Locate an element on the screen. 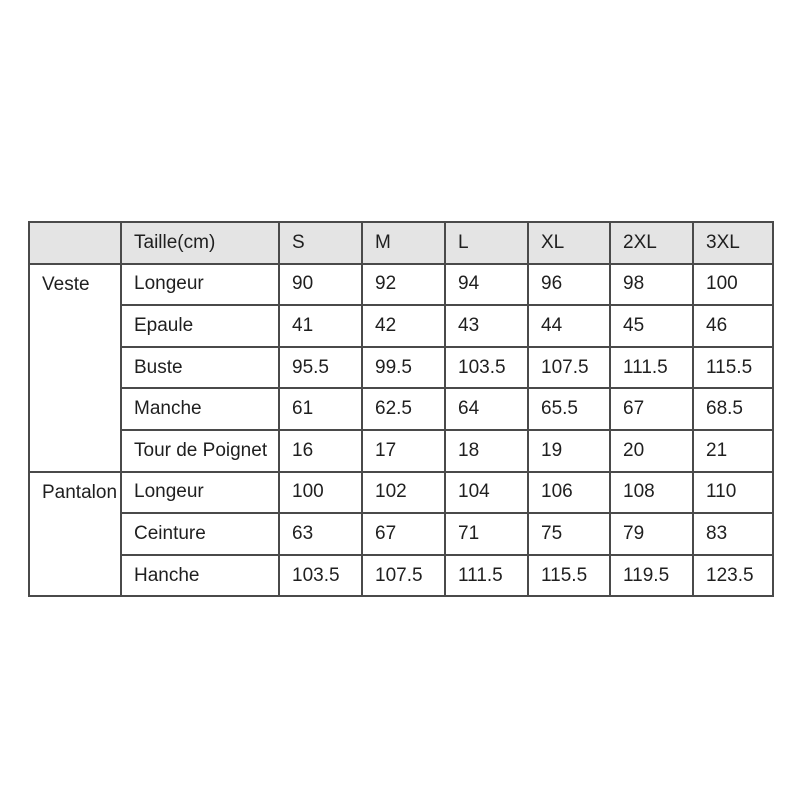 The image size is (800, 800). value-cell: 99.5 is located at coordinates (403, 367).